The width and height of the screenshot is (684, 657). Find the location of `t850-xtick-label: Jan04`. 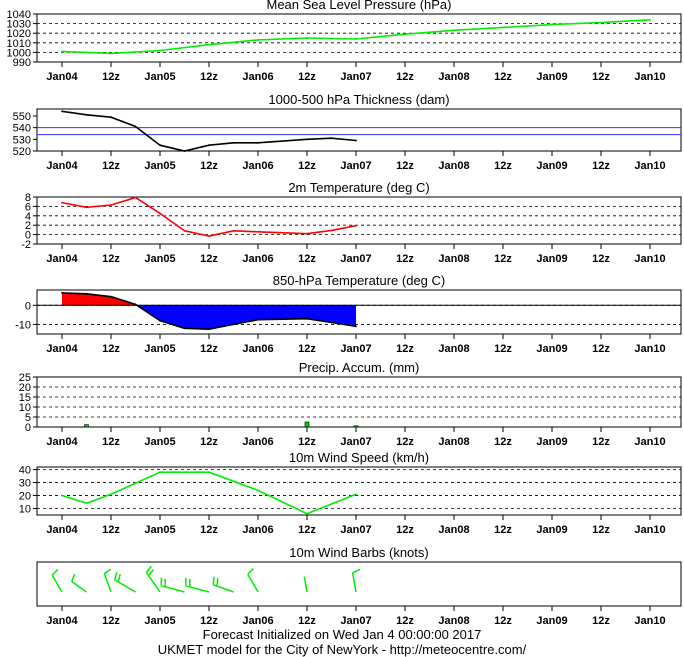

t850-xtick-label: Jan04 is located at coordinates (62, 349).